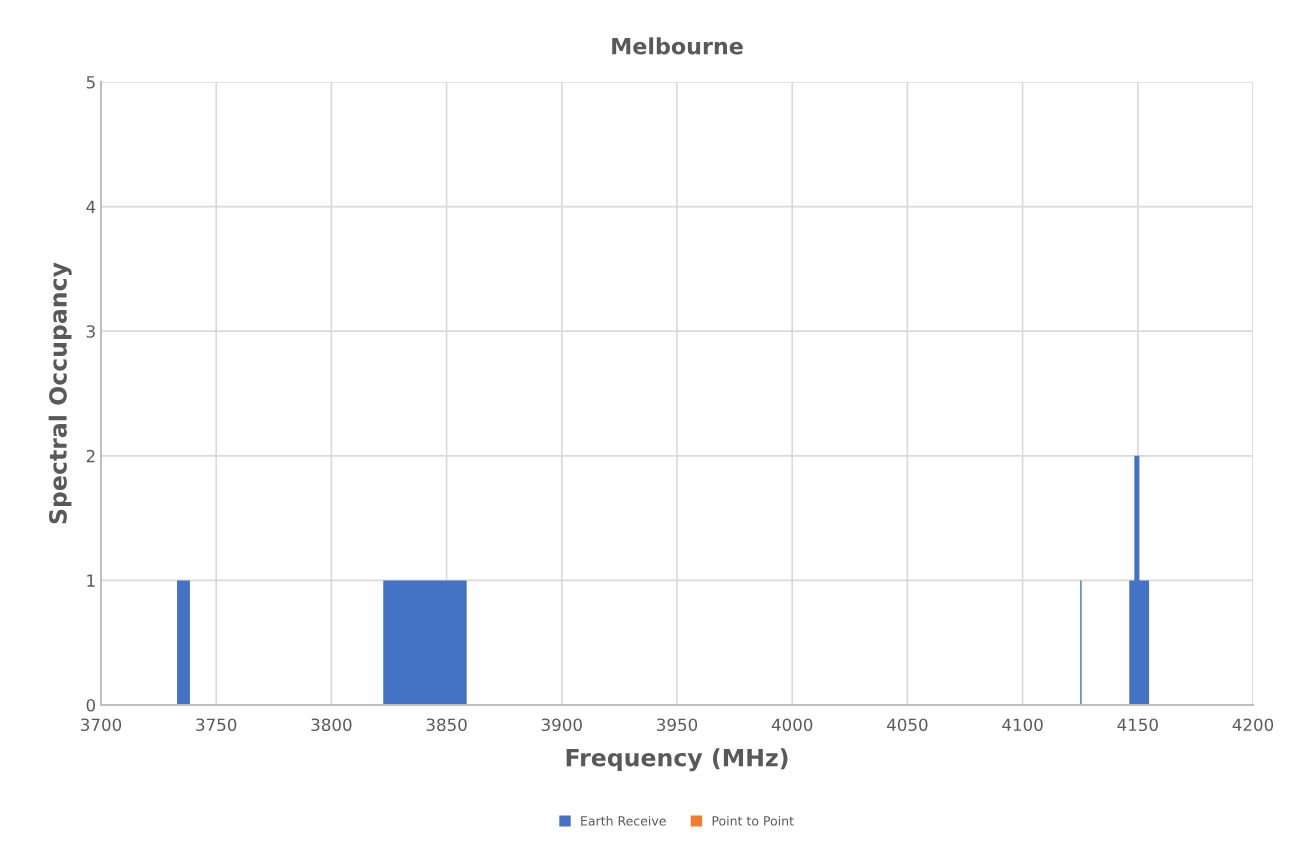 This screenshot has height=849, width=1299. Describe the element at coordinates (446, 725) in the screenshot. I see `x-tick-label: 3850` at that location.